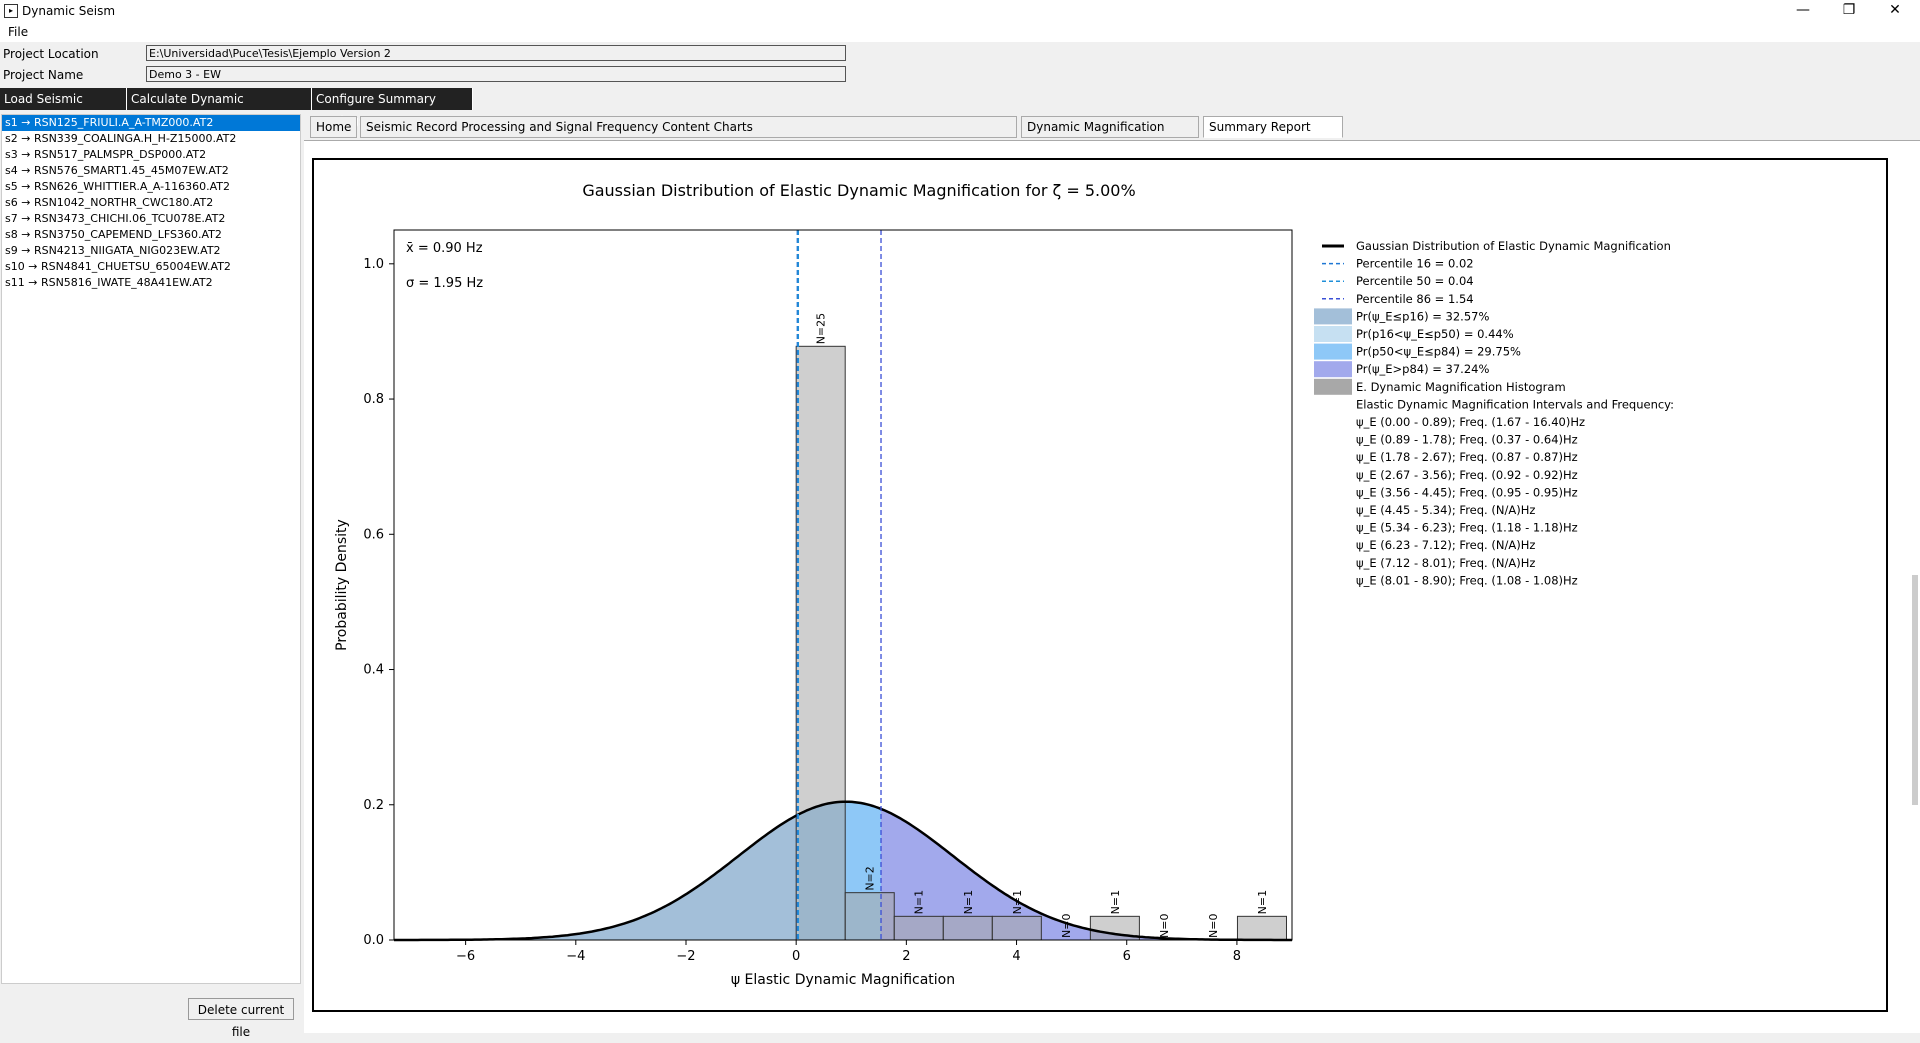 Image resolution: width=1920 pixels, height=1043 pixels. I want to click on title-bar: ▸ Dynamic Seism — ❐ ✕, so click(960, 11).